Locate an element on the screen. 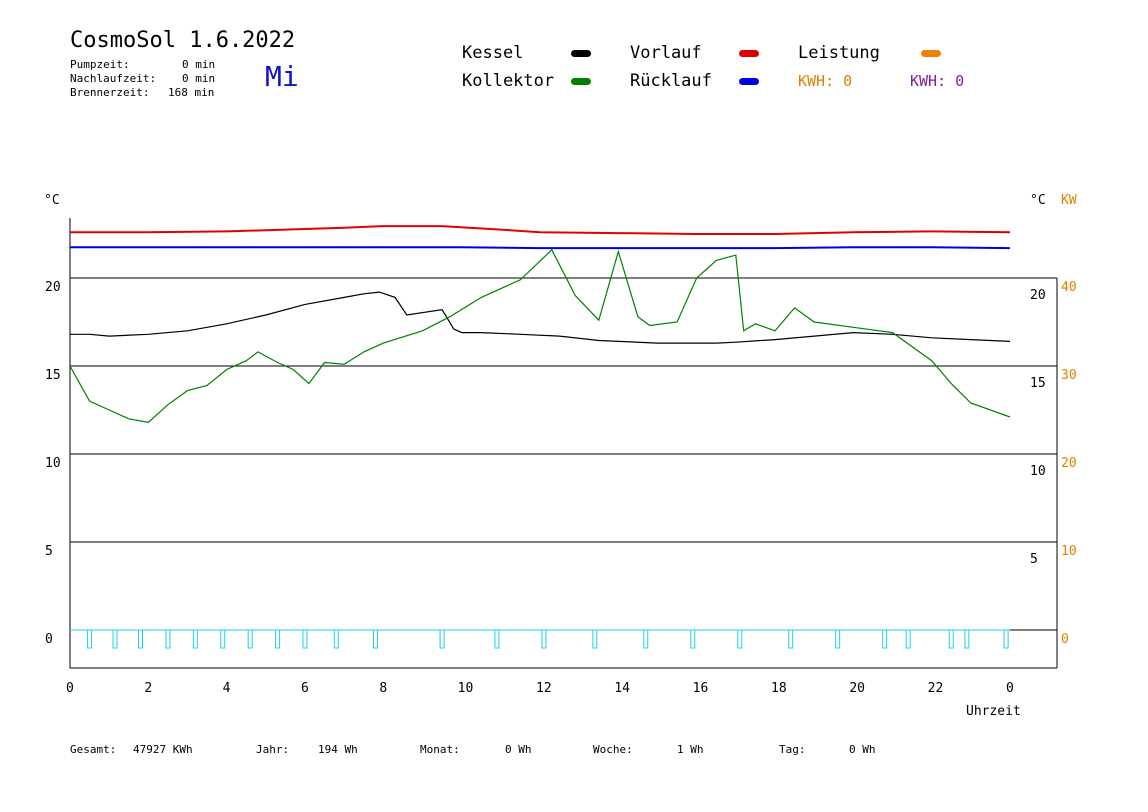  y-tick-label-kw: 20 is located at coordinates (1069, 463).